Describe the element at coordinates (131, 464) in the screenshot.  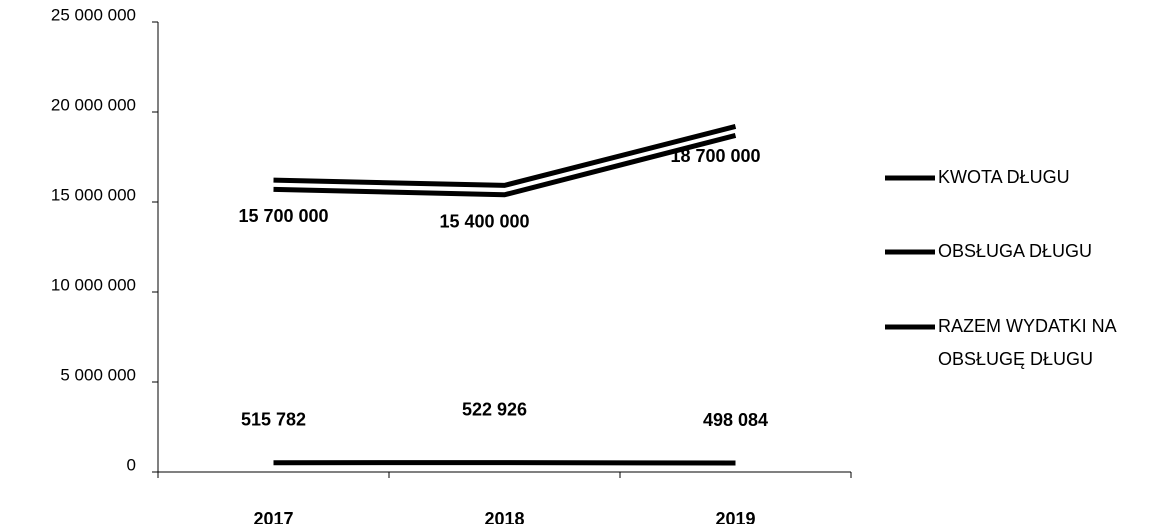
I see `y-tick-label: 0` at that location.